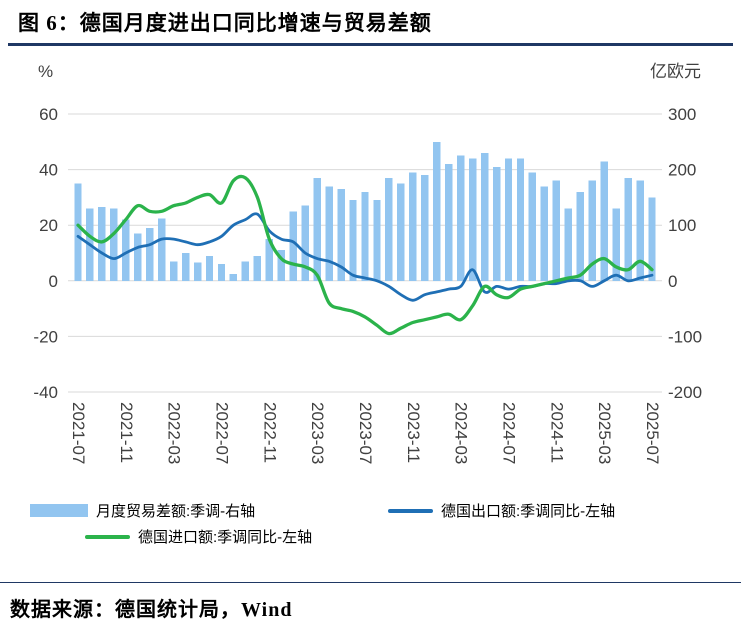 This screenshot has height=624, width=741. What do you see at coordinates (365, 433) in the screenshot?
I see `x-axis-label: 2023-07` at bounding box center [365, 433].